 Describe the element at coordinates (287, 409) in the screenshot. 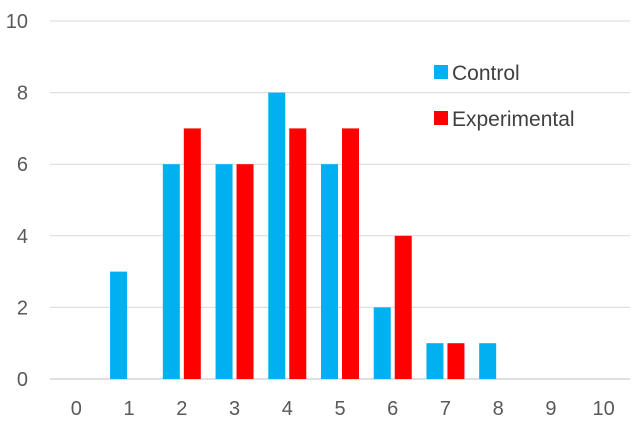

I see `x-tick-label: 4` at that location.